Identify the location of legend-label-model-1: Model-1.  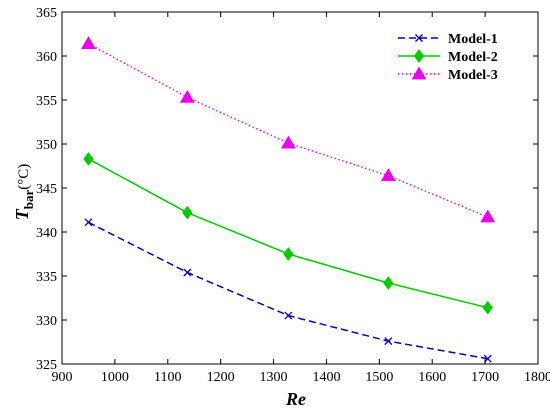
(473, 39).